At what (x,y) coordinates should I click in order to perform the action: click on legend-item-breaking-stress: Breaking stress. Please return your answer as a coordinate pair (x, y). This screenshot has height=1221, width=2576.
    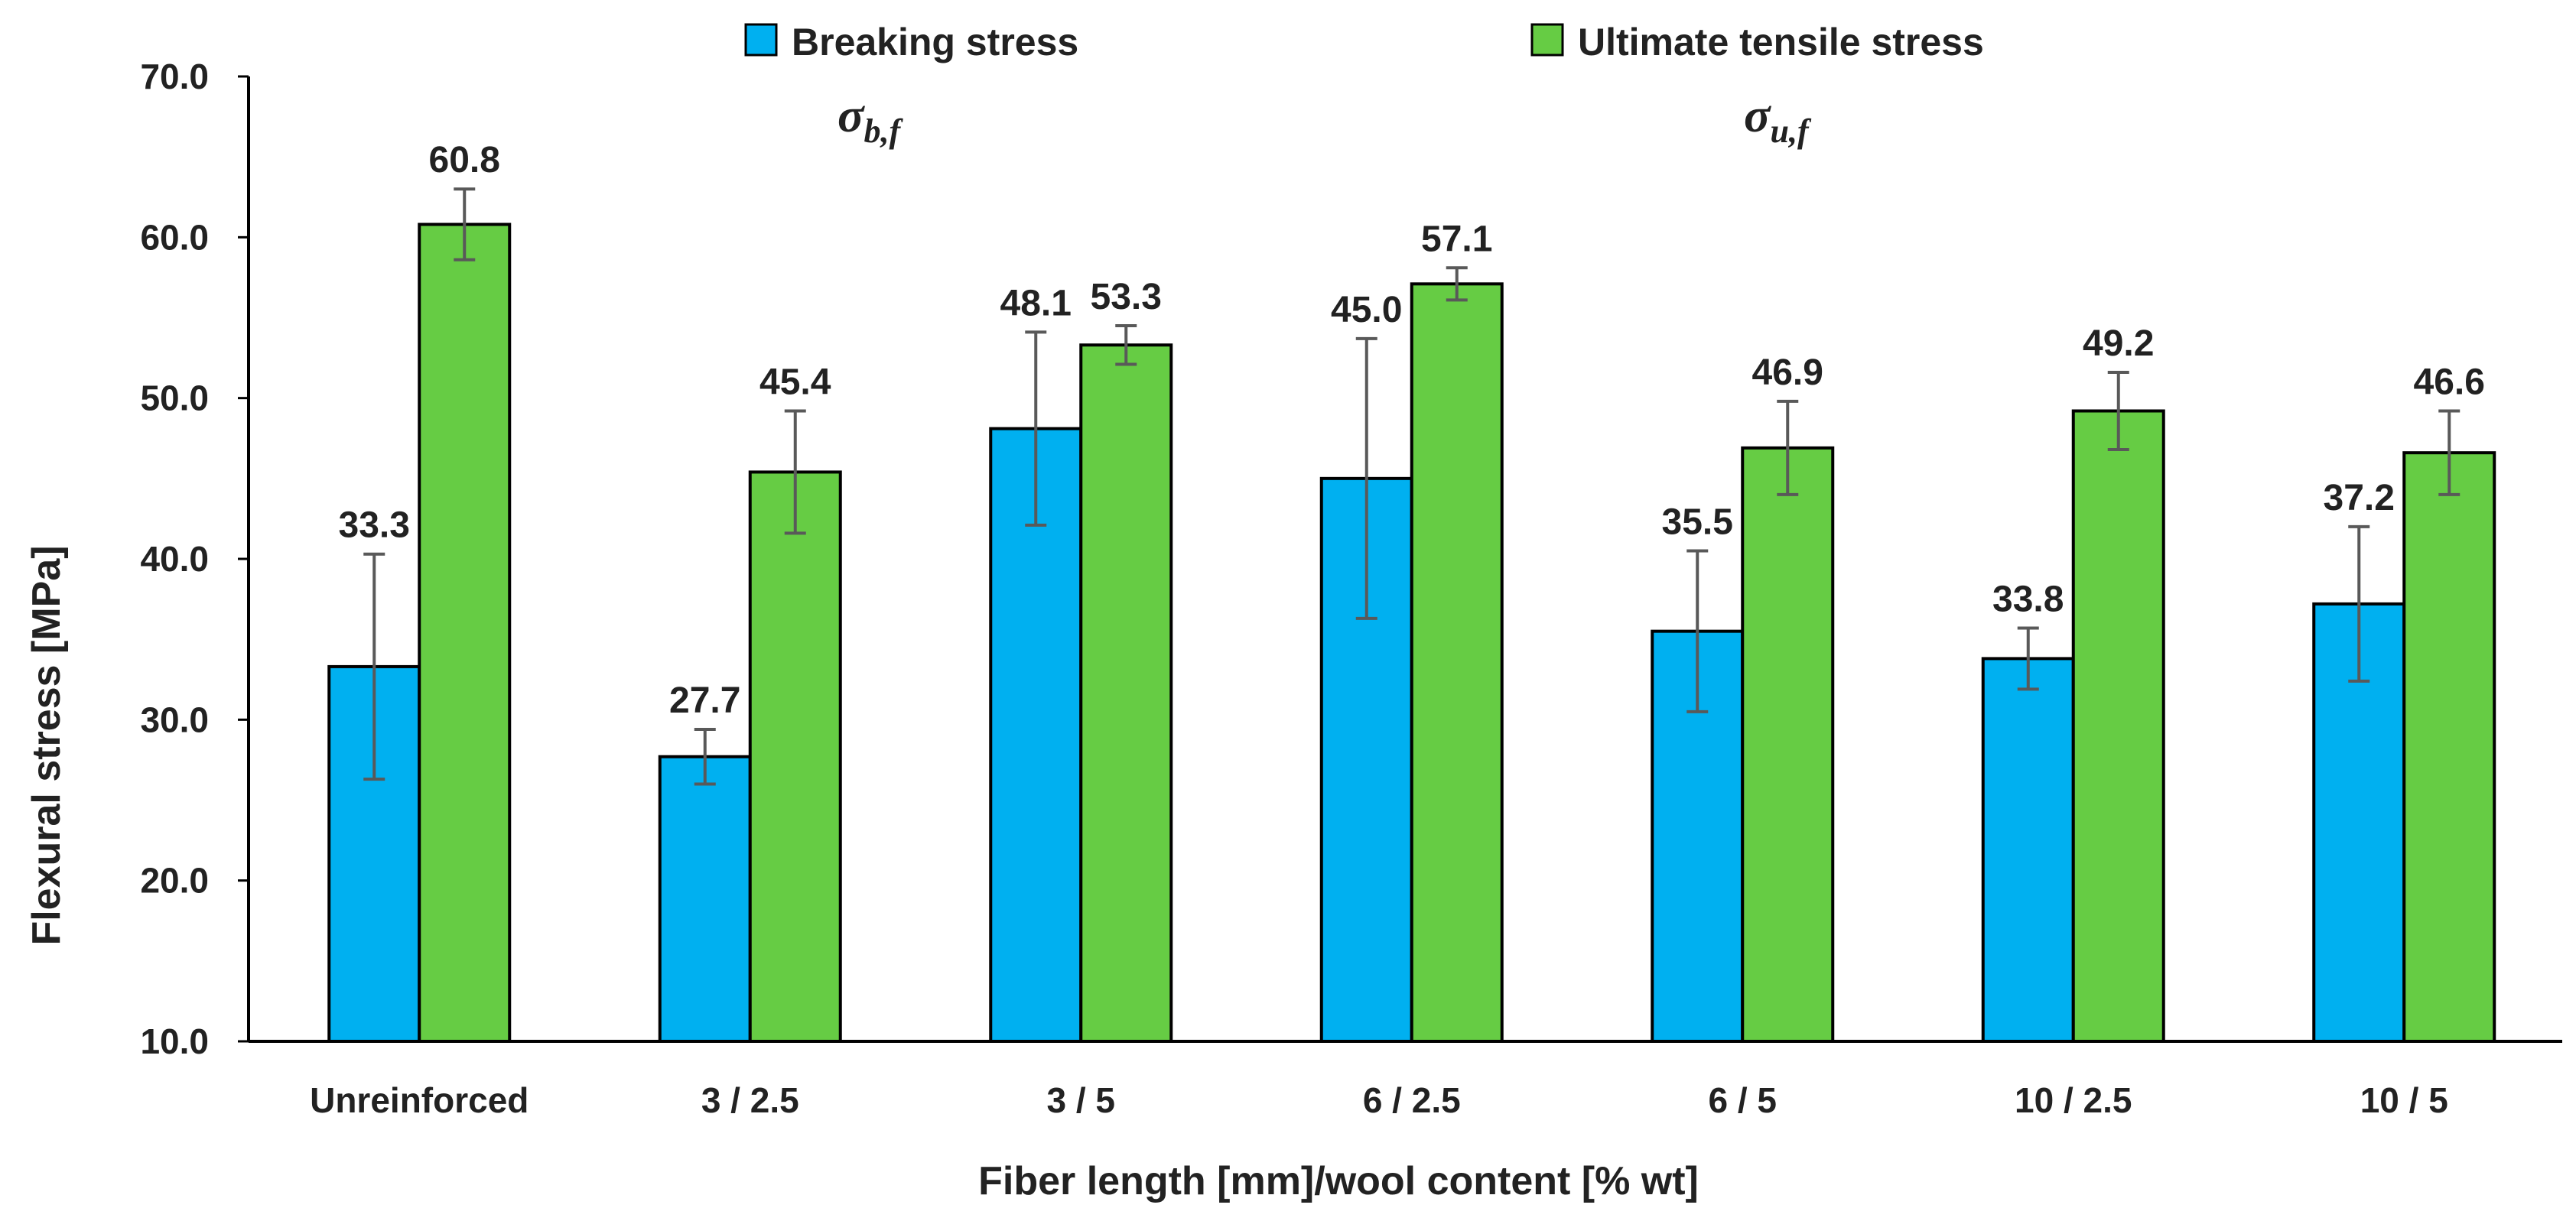
    Looking at the image, I should click on (911, 42).